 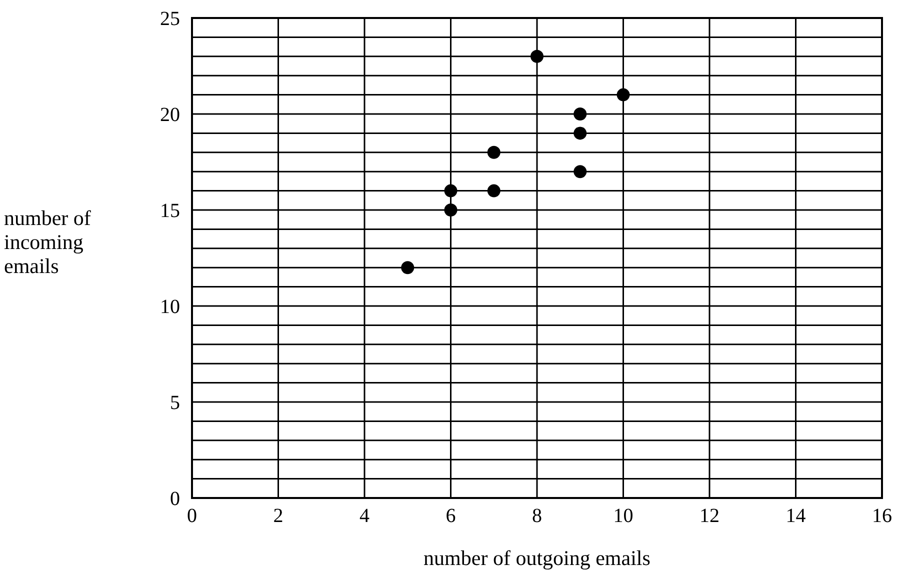 I want to click on x-tick-label: 2, so click(x=278, y=516).